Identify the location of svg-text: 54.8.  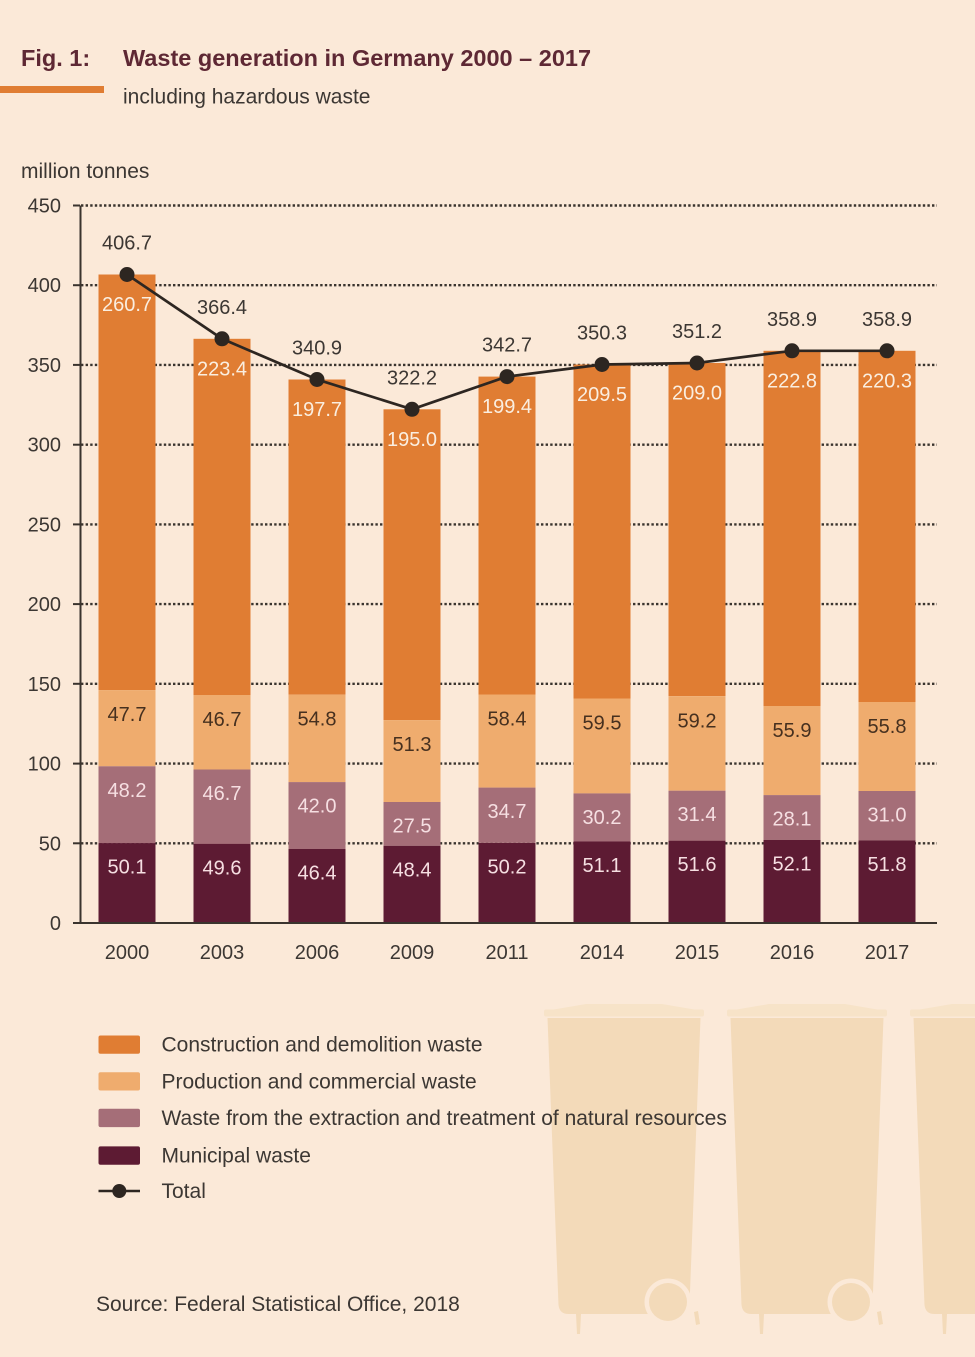
(317, 720).